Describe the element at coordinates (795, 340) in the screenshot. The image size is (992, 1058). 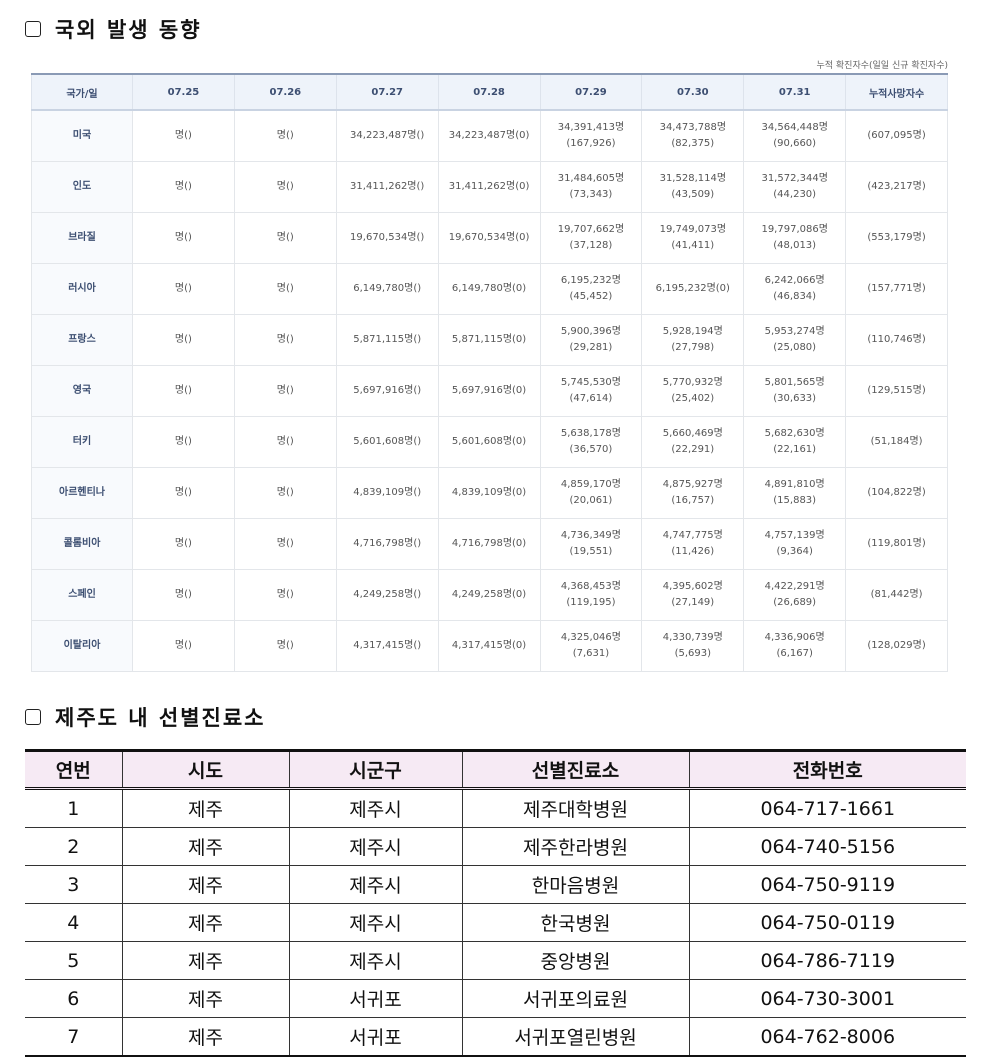
I see `table-cell: 5,953,274명 (25,080)` at that location.